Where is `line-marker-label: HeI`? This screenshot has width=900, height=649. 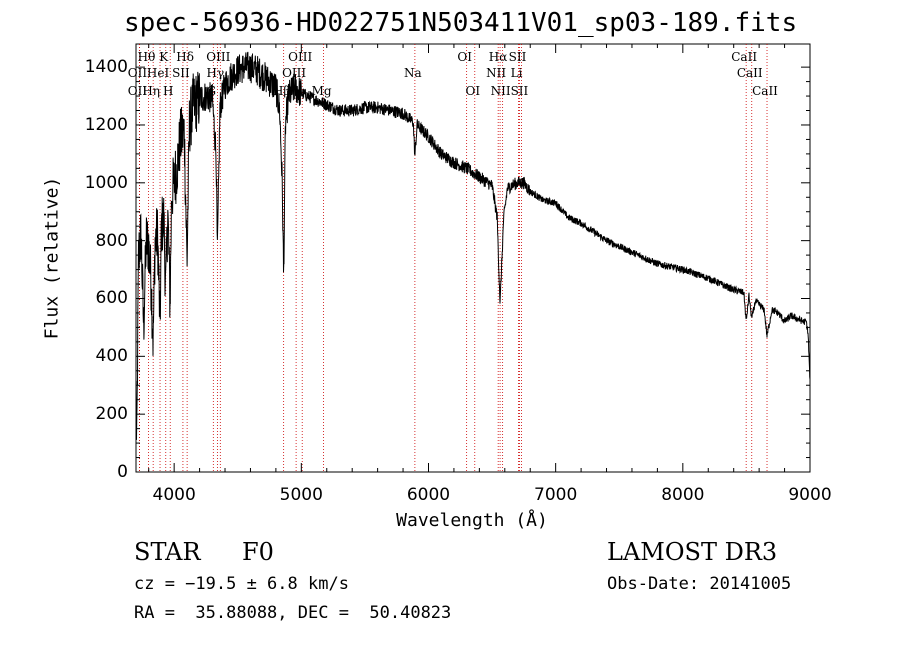
line-marker-label: HeI is located at coordinates (158, 73).